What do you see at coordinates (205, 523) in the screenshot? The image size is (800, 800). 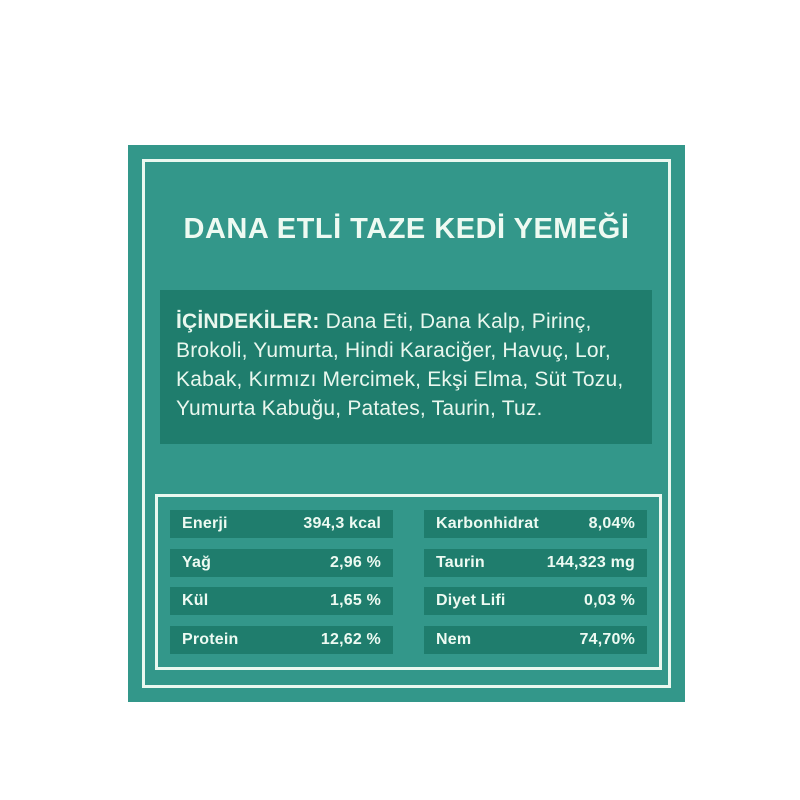 I see `nutrition-label: Enerji` at bounding box center [205, 523].